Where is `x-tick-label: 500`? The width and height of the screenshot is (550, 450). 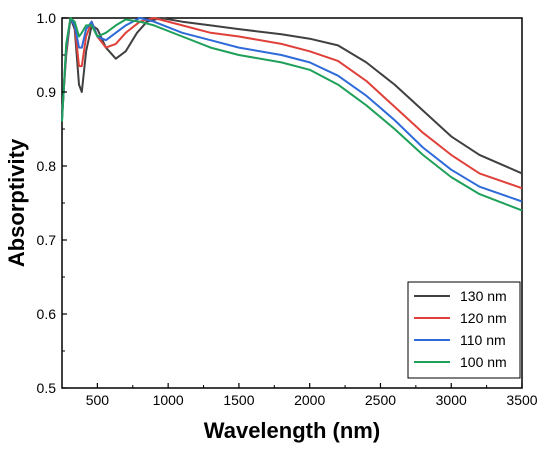
x-tick-label: 500 is located at coordinates (98, 400).